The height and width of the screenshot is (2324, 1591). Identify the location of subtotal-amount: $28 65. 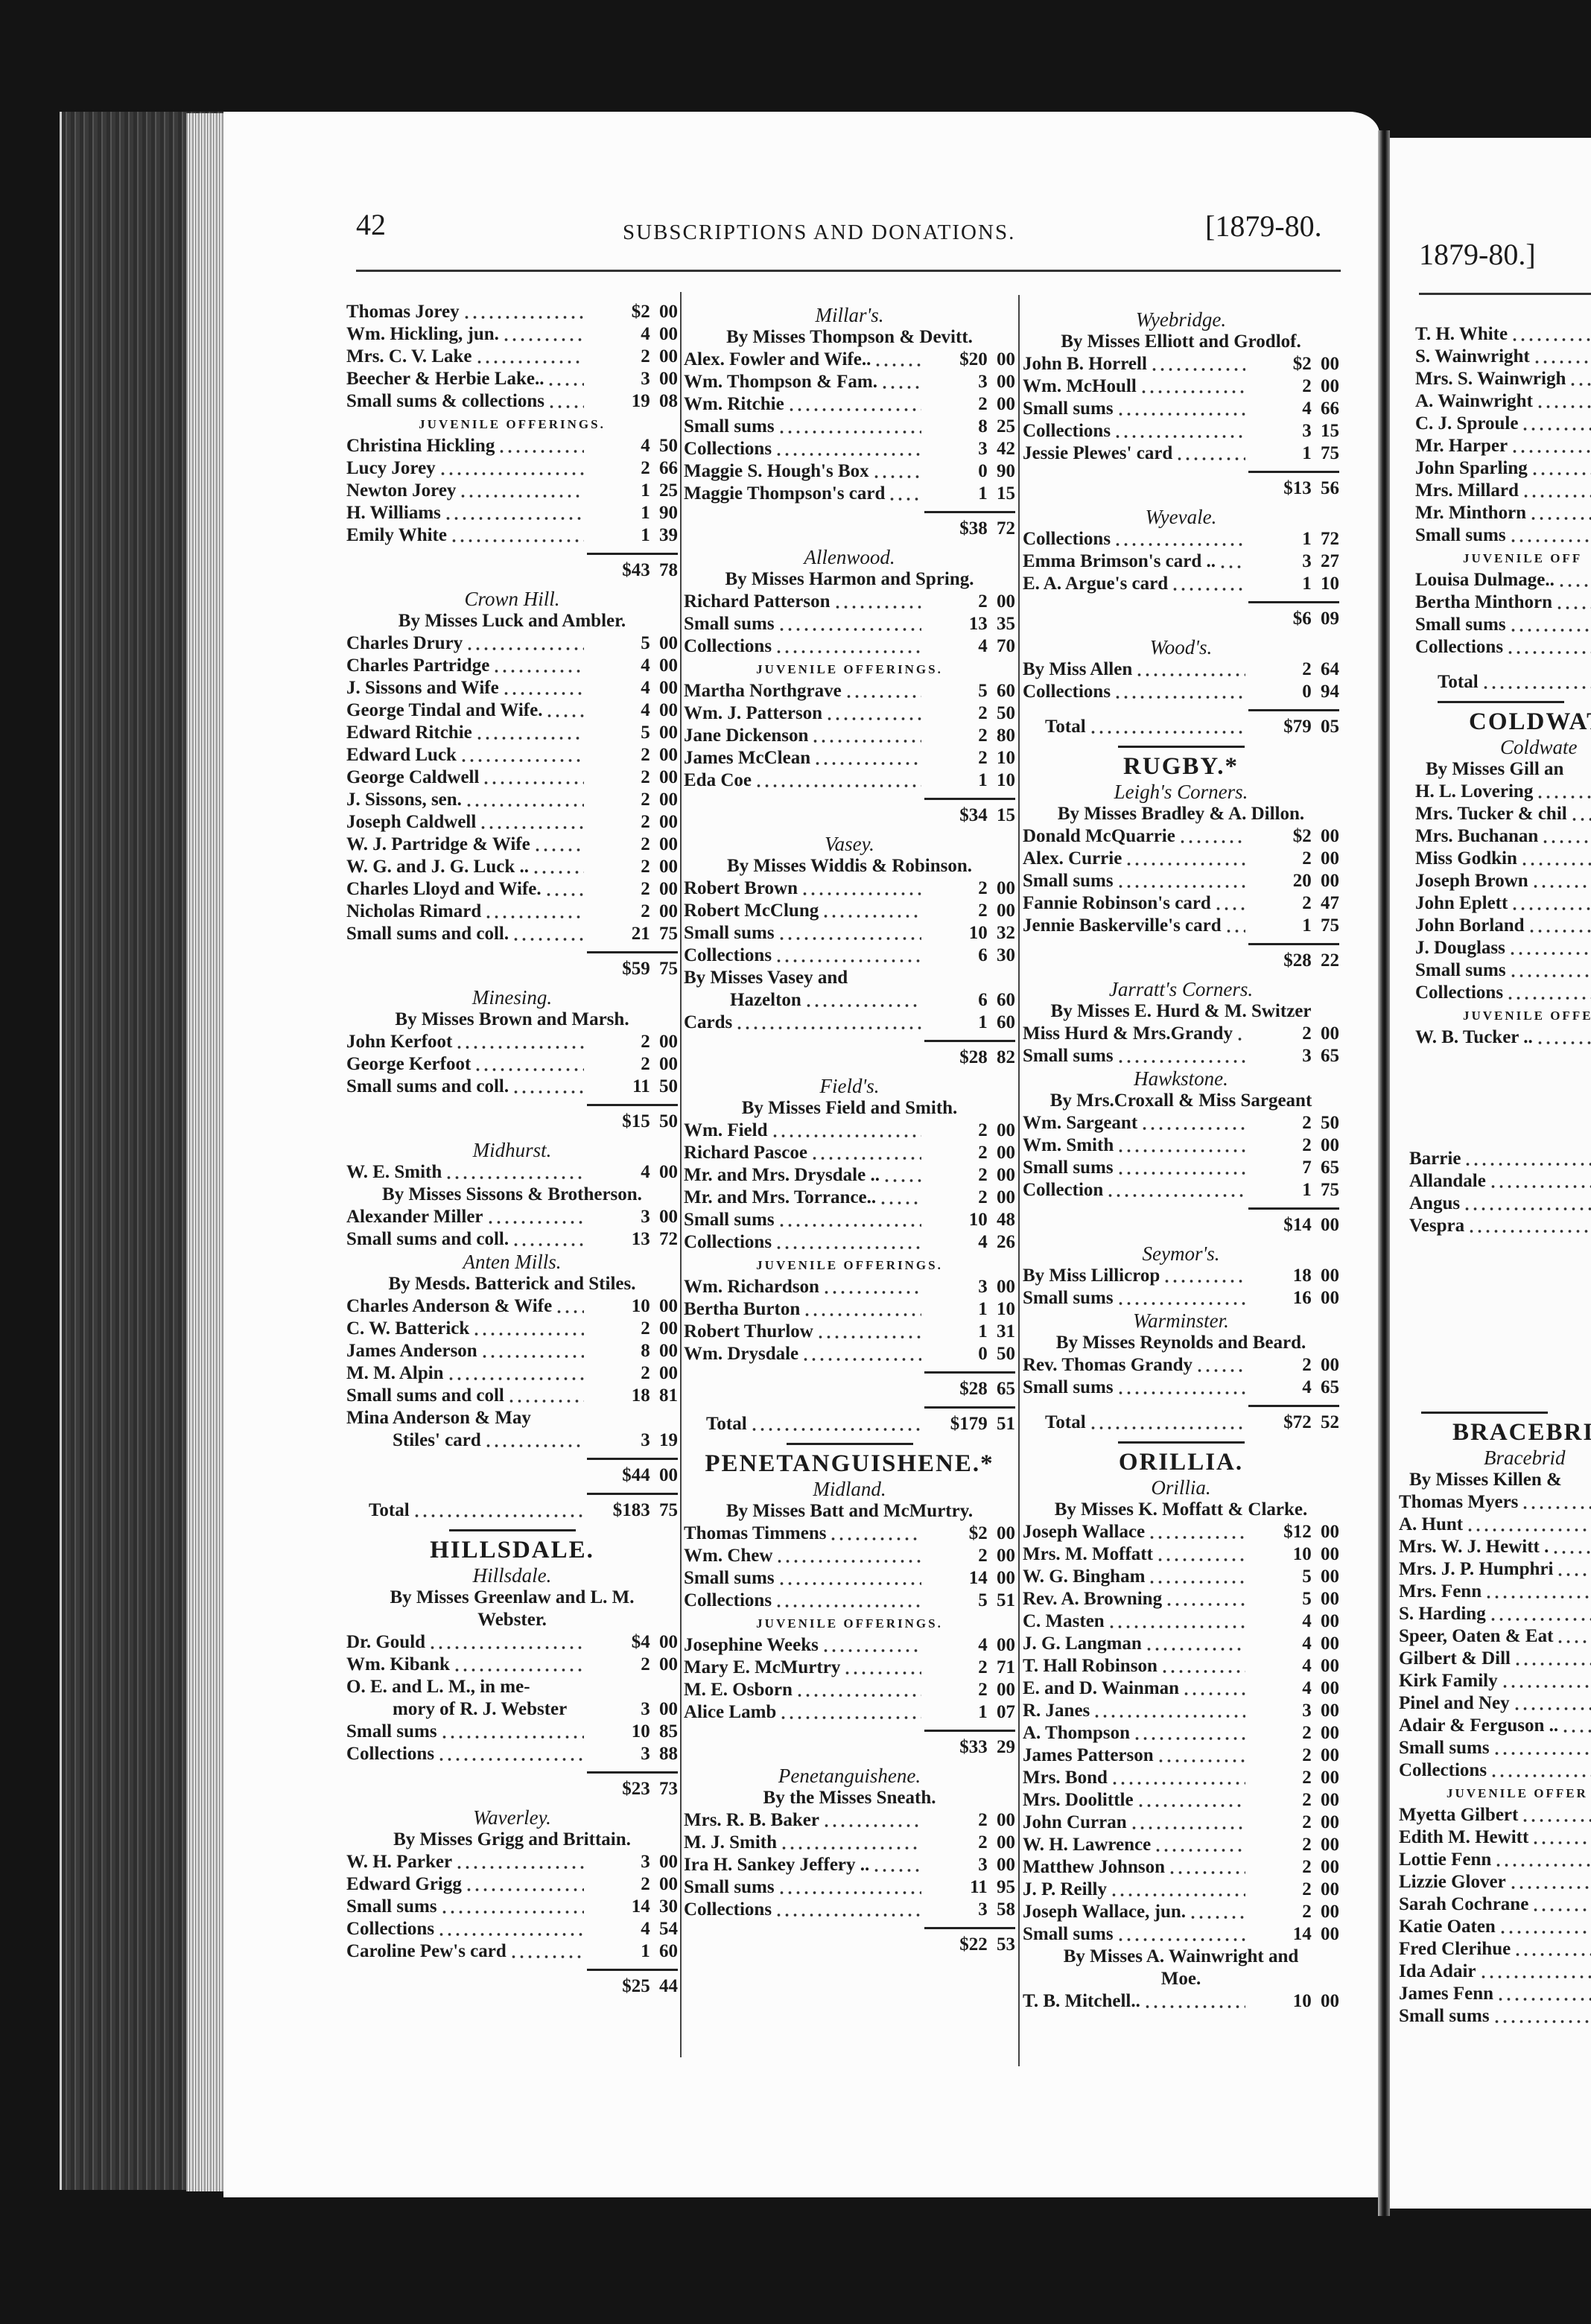
(987, 1389).